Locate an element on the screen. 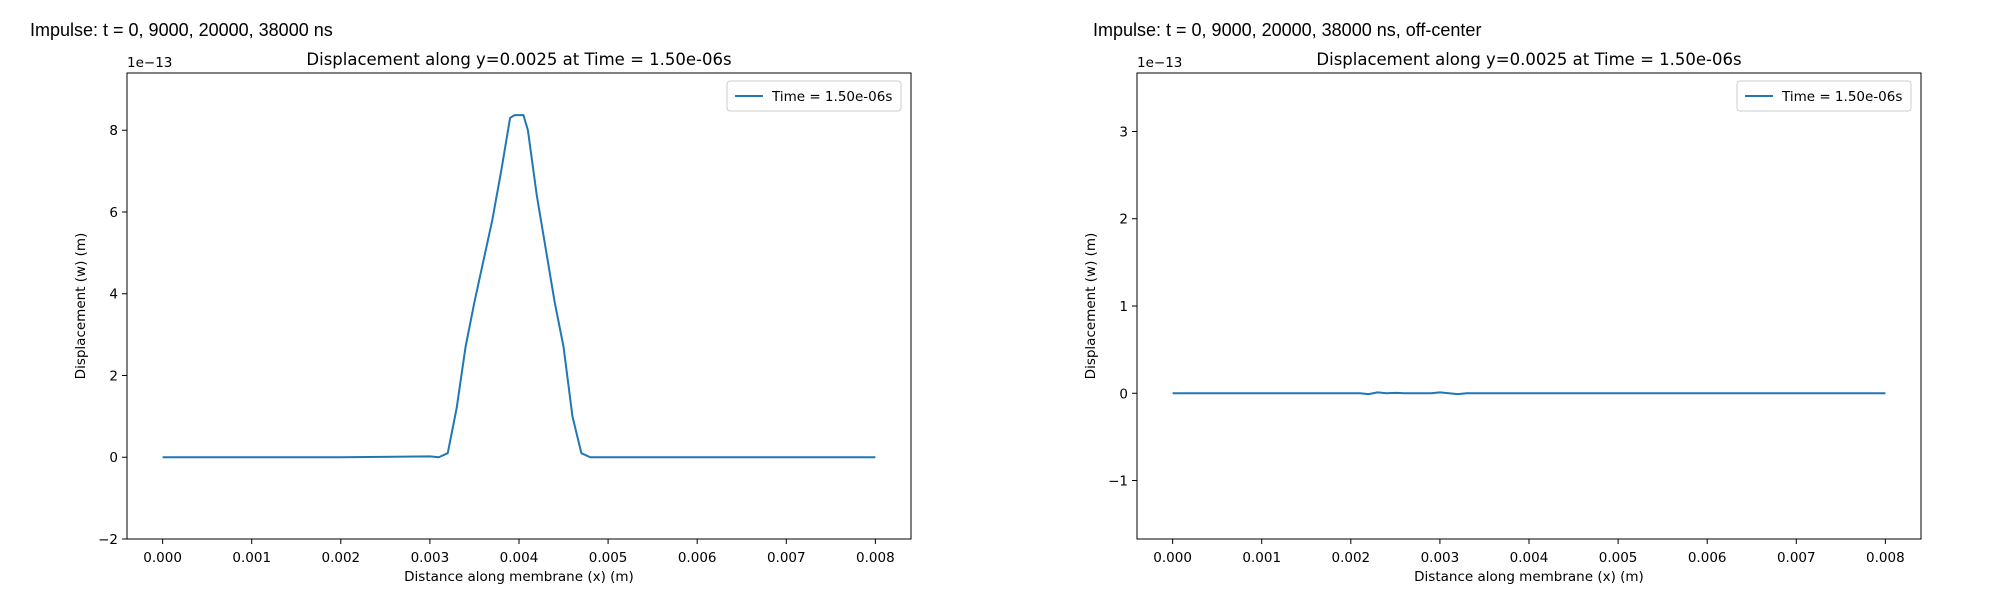 This screenshot has width=2000, height=600. y-tick-label: 1 is located at coordinates (1123, 307).